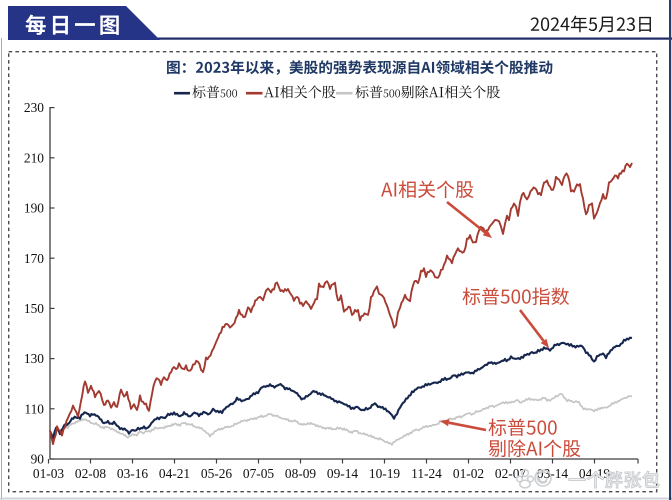 The height and width of the screenshot is (500, 672). Describe the element at coordinates (133, 473) in the screenshot. I see `svg-text: 03-16` at that location.